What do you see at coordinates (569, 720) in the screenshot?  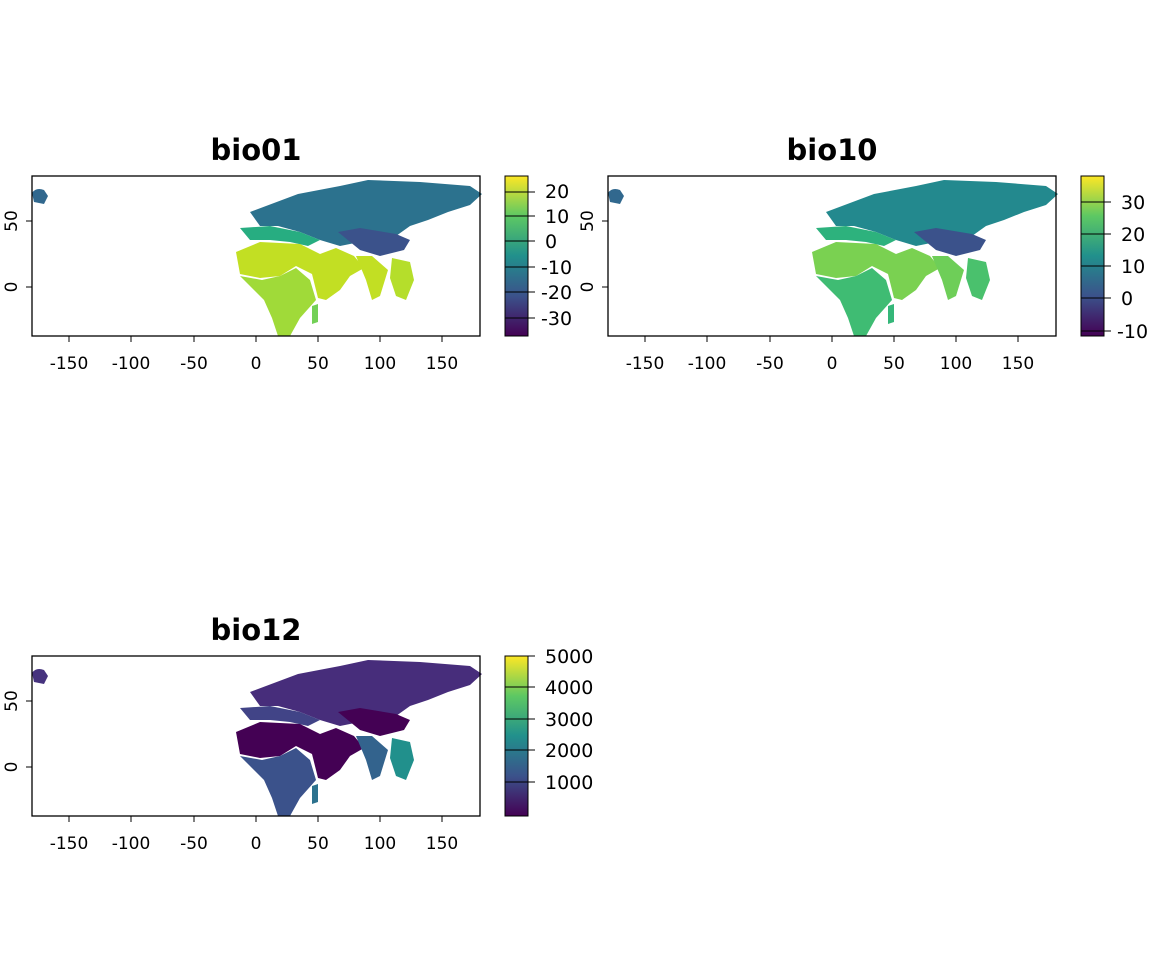 I see `legend-tick-label: 3000` at bounding box center [569, 720].